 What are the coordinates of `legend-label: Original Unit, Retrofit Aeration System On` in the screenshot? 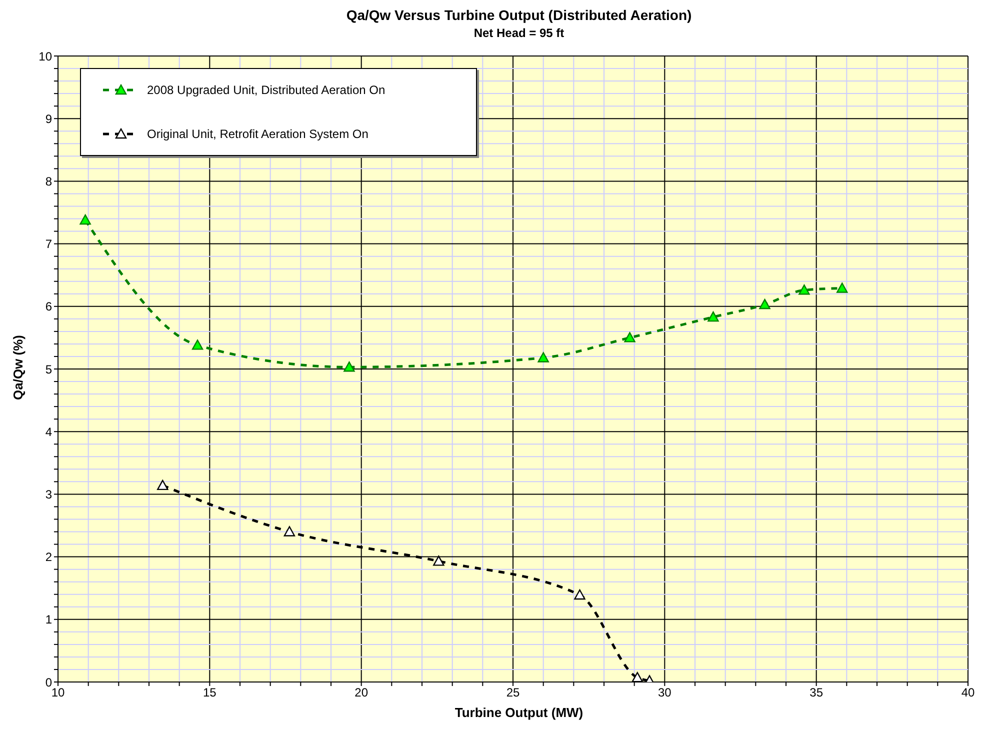 It's located at (257, 134).